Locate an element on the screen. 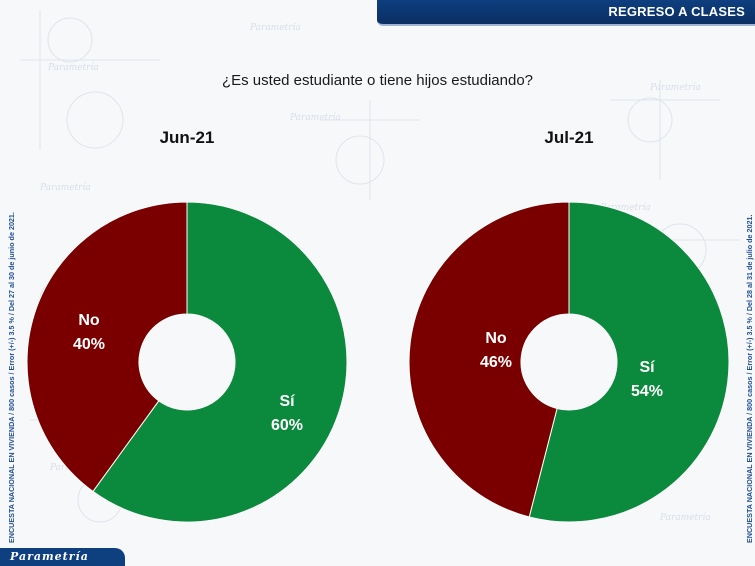 This screenshot has height=566, width=755. donut-slice-right-no is located at coordinates (489, 359).